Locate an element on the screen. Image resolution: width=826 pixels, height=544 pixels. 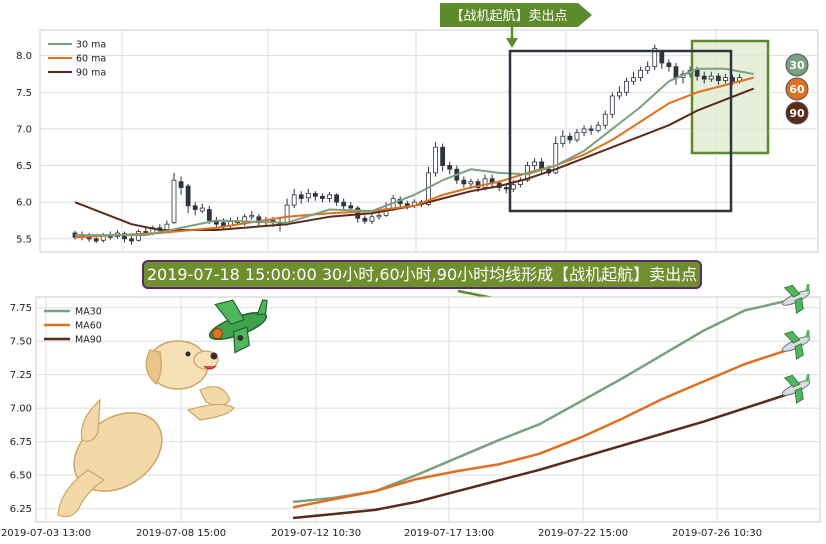
bottom-y-tick-label: 7.75 is located at coordinates (21, 308).